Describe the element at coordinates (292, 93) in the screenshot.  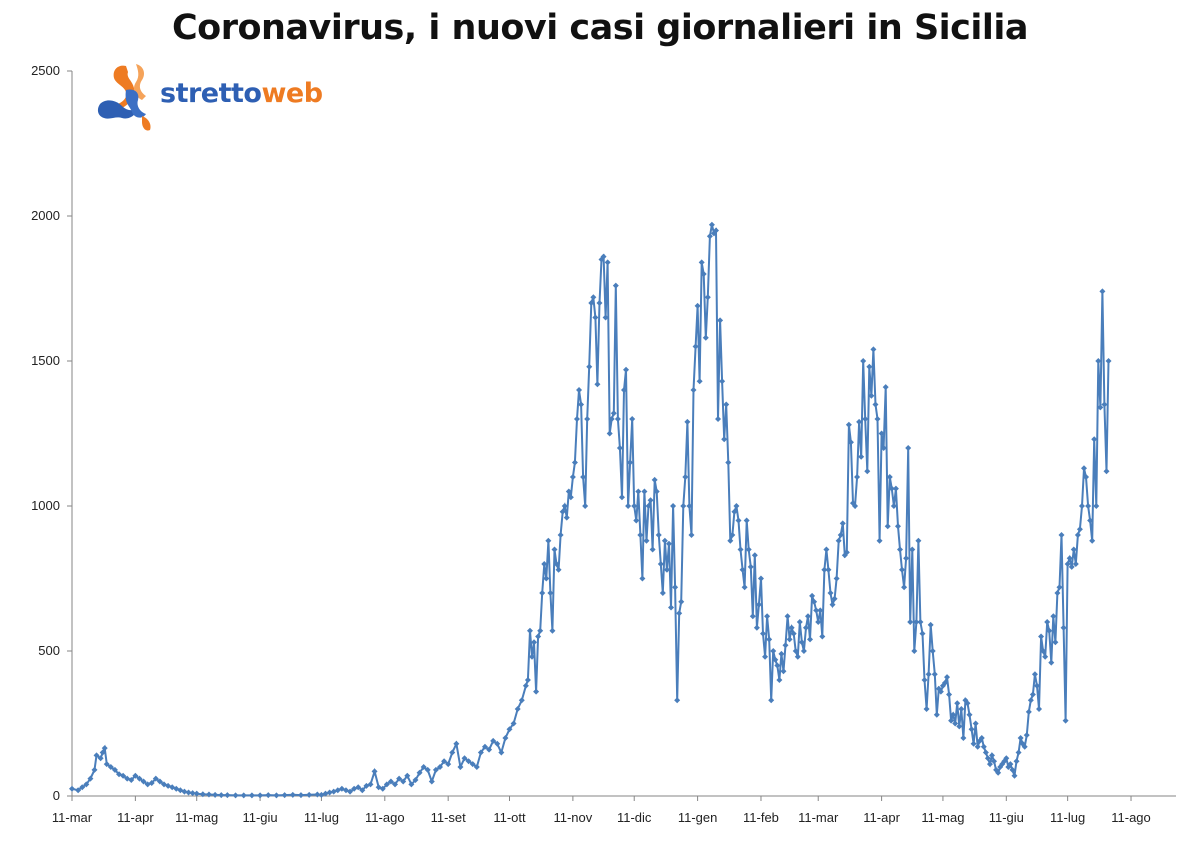
I see `logo-text-web: web` at that location.